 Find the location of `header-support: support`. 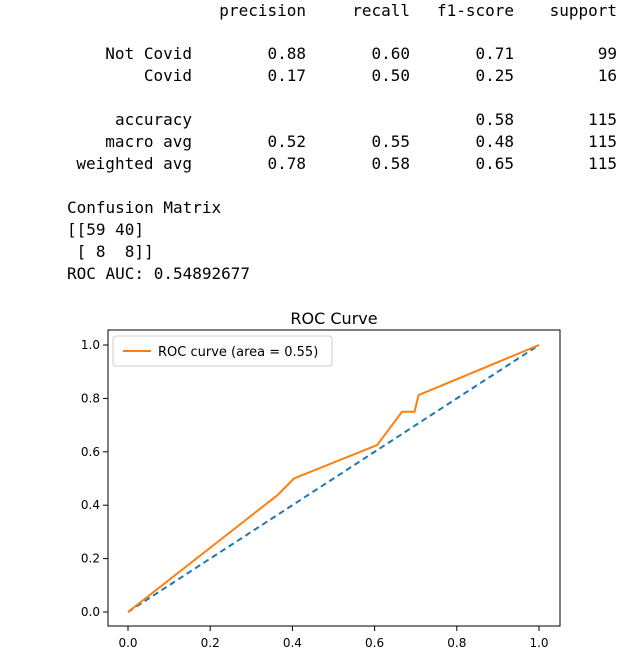

header-support: support is located at coordinates (583, 10).